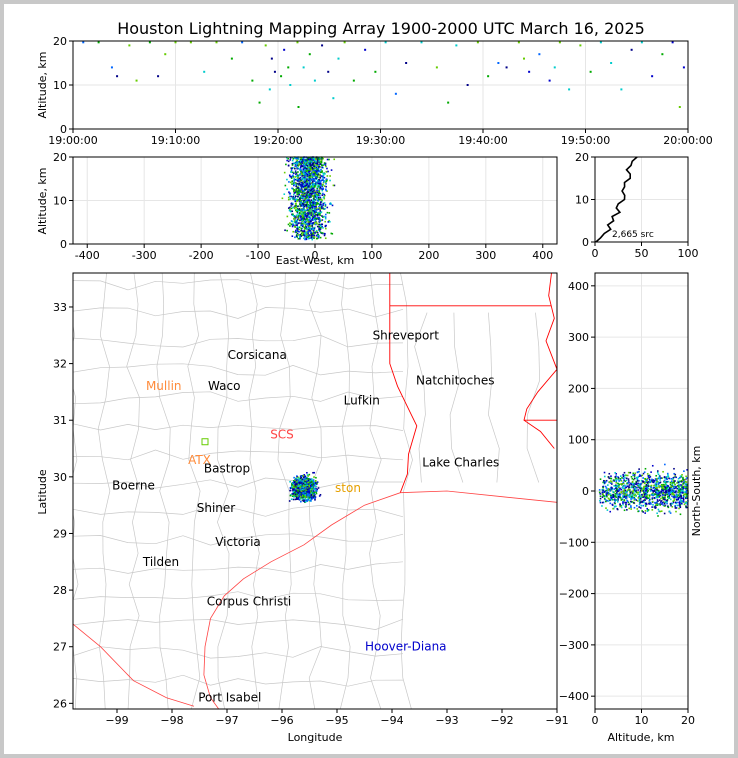  Describe the element at coordinates (595, 253) in the screenshot. I see `x-tick-label: 0` at that location.